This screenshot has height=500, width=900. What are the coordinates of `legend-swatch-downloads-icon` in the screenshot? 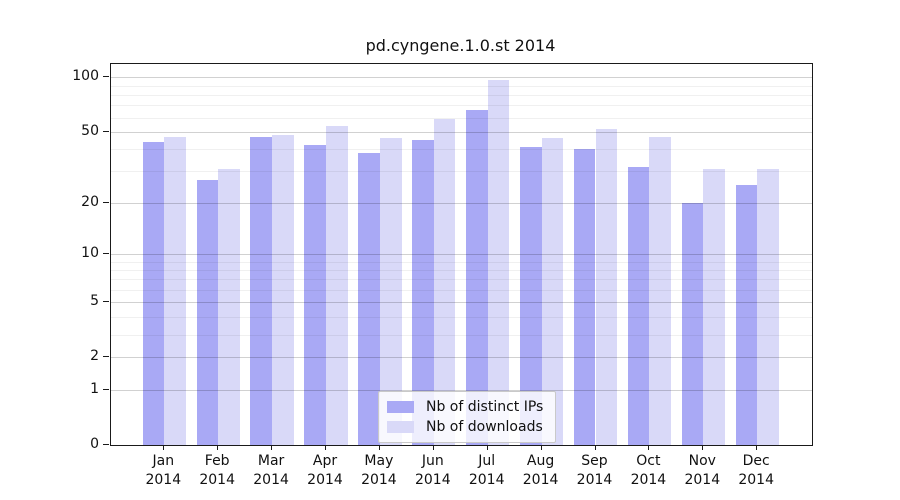 It's located at (400, 427).